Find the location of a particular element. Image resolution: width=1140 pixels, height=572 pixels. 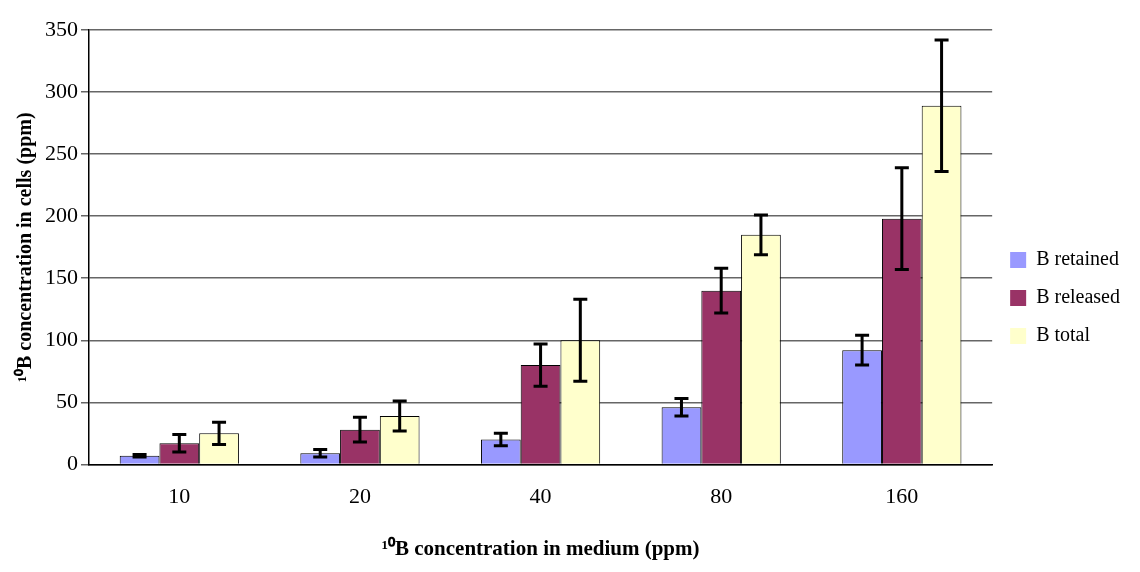

x-tick-label: 160 is located at coordinates (902, 496).